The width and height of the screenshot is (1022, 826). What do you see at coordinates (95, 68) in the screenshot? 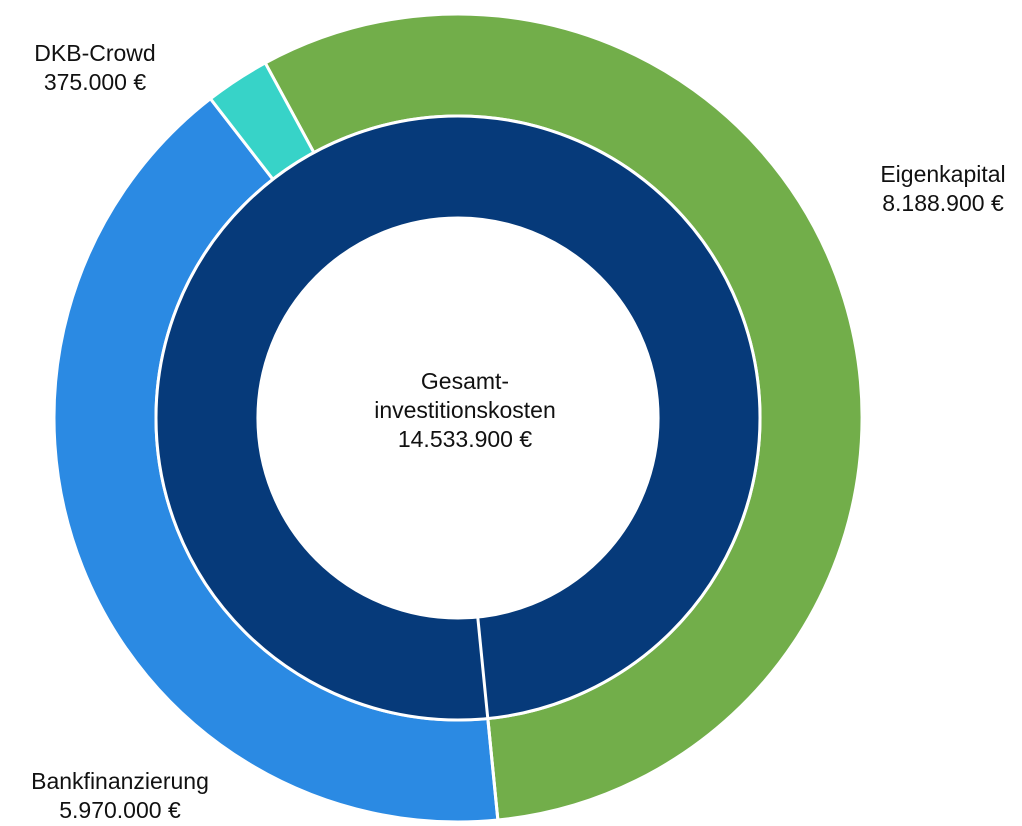
I see `slice-label-dkb-crowd: DKB-Crowd 375.000 €` at bounding box center [95, 68].